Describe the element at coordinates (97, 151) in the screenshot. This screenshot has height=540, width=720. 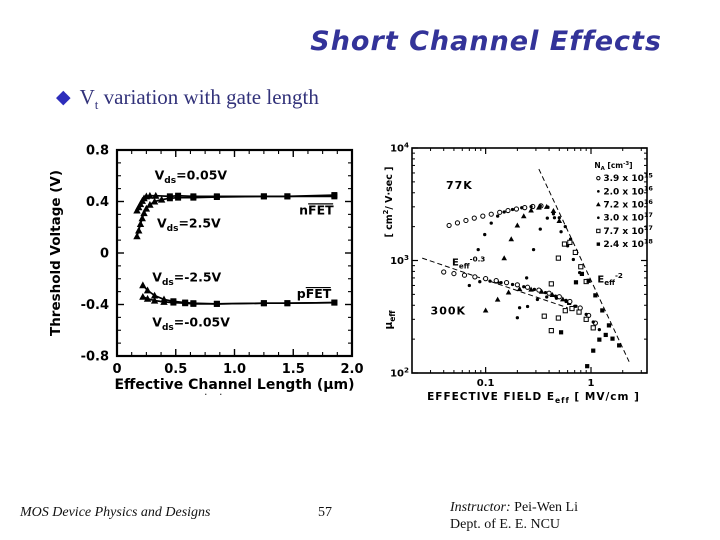
I see `svg-text: 0.8` at that location.